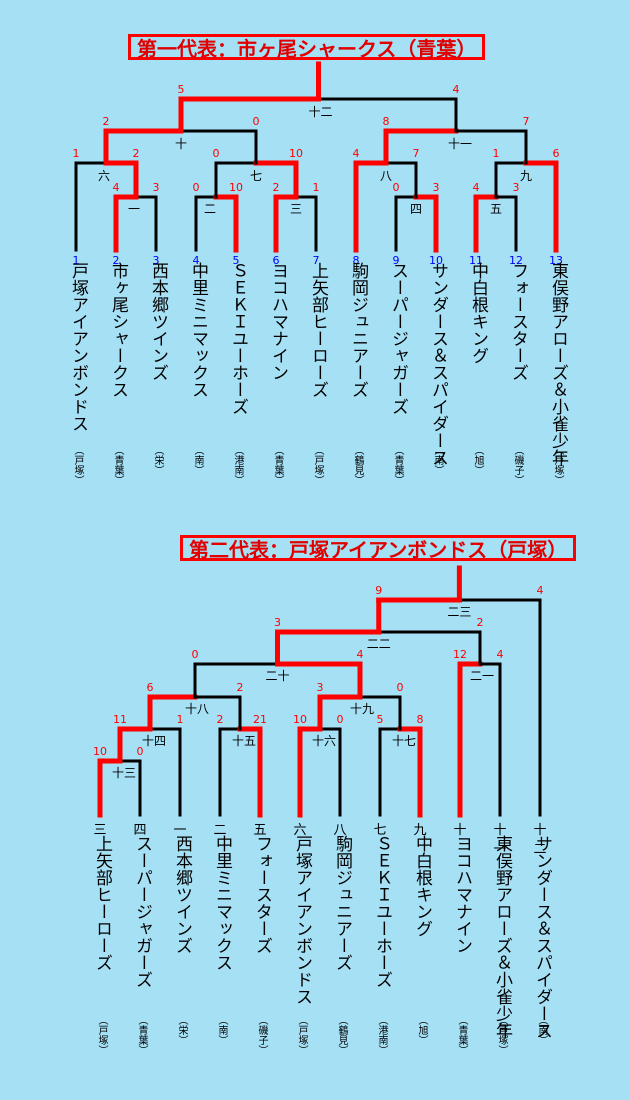 The width and height of the screenshot is (630, 1100). Describe the element at coordinates (182, 894) in the screenshot. I see `bracket2-team-name-2: 西本郷ツインズ` at that location.